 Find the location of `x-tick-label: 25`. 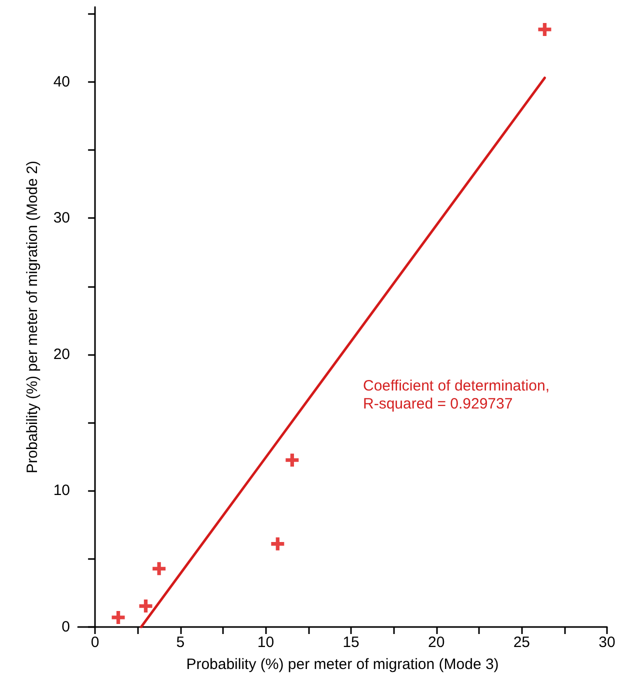

x-tick-label: 25 is located at coordinates (521, 642).